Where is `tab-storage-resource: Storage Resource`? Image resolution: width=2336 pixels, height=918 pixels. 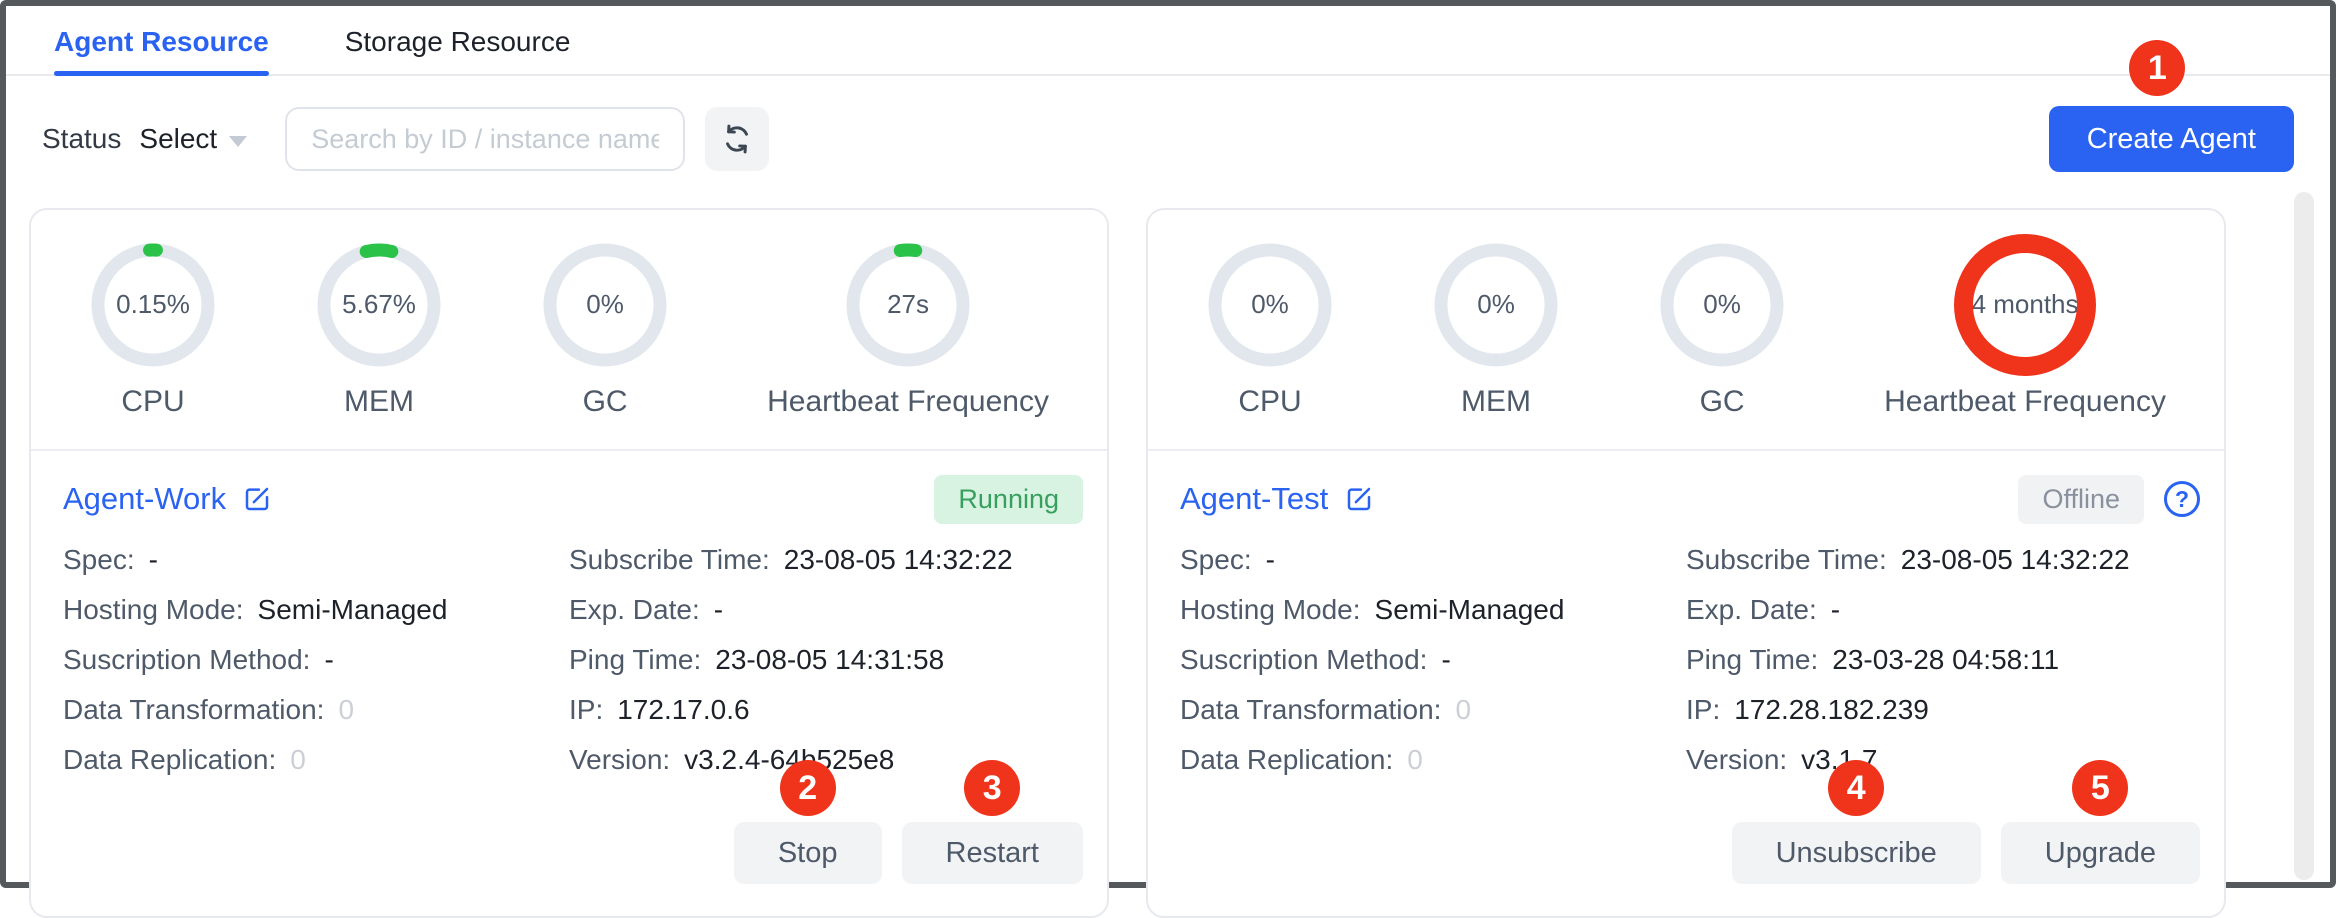 tab-storage-resource: Storage Resource is located at coordinates (457, 41).